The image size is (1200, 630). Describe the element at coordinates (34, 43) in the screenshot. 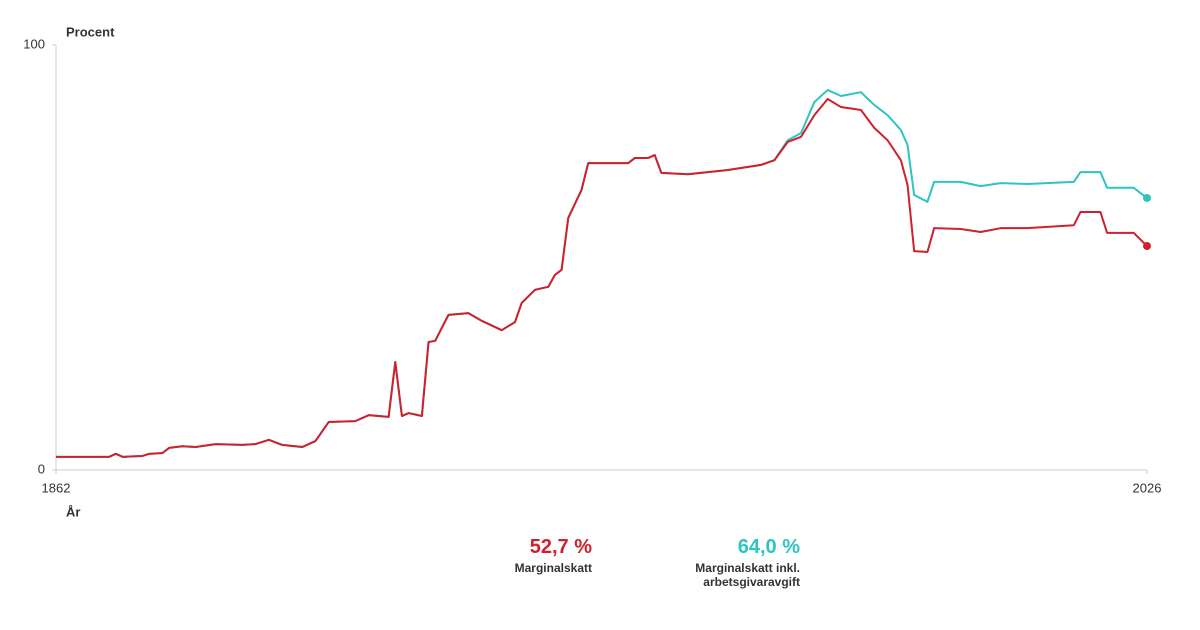

I see `y-tick-label: 100` at that location.